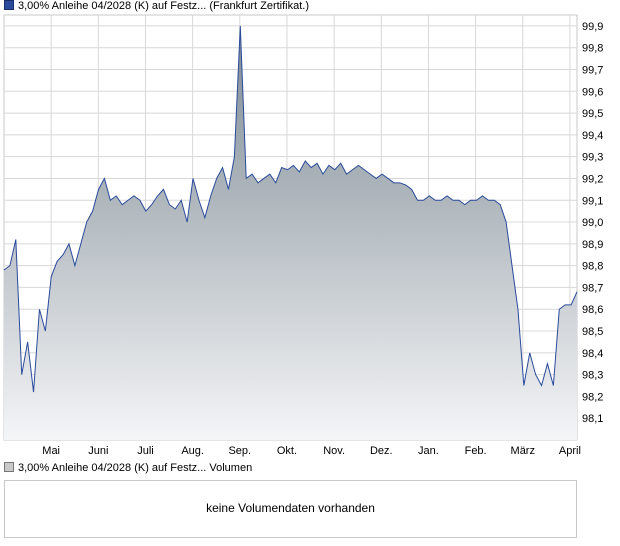 The height and width of the screenshot is (546, 620). What do you see at coordinates (592, 70) in the screenshot?
I see `y-tick-label: 99,7` at bounding box center [592, 70].